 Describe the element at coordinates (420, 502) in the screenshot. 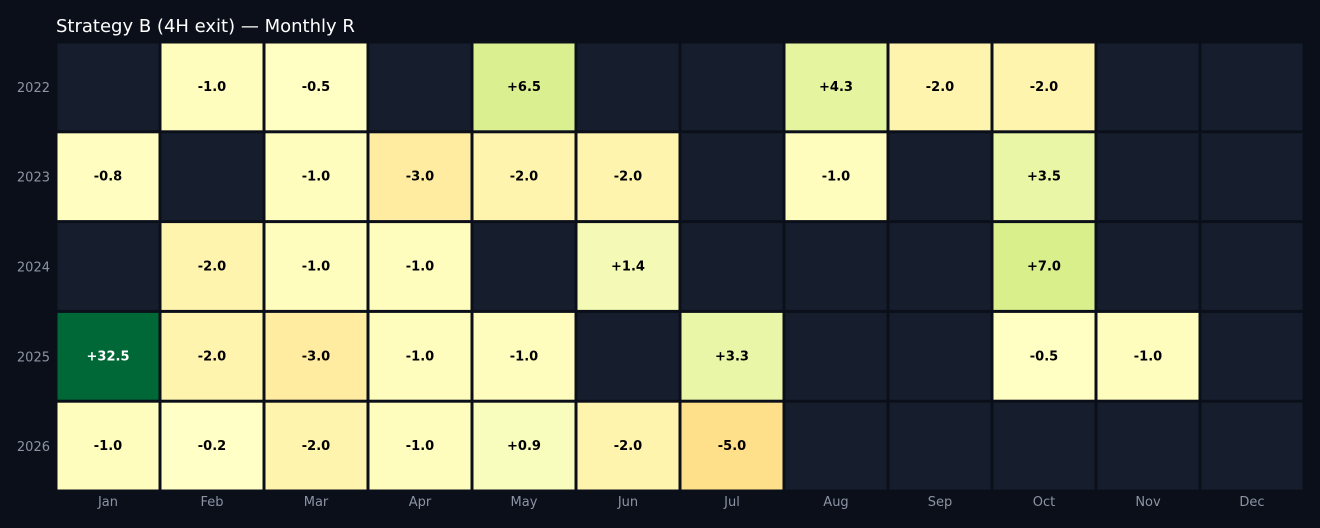

I see `x-tick-label: Apr` at that location.